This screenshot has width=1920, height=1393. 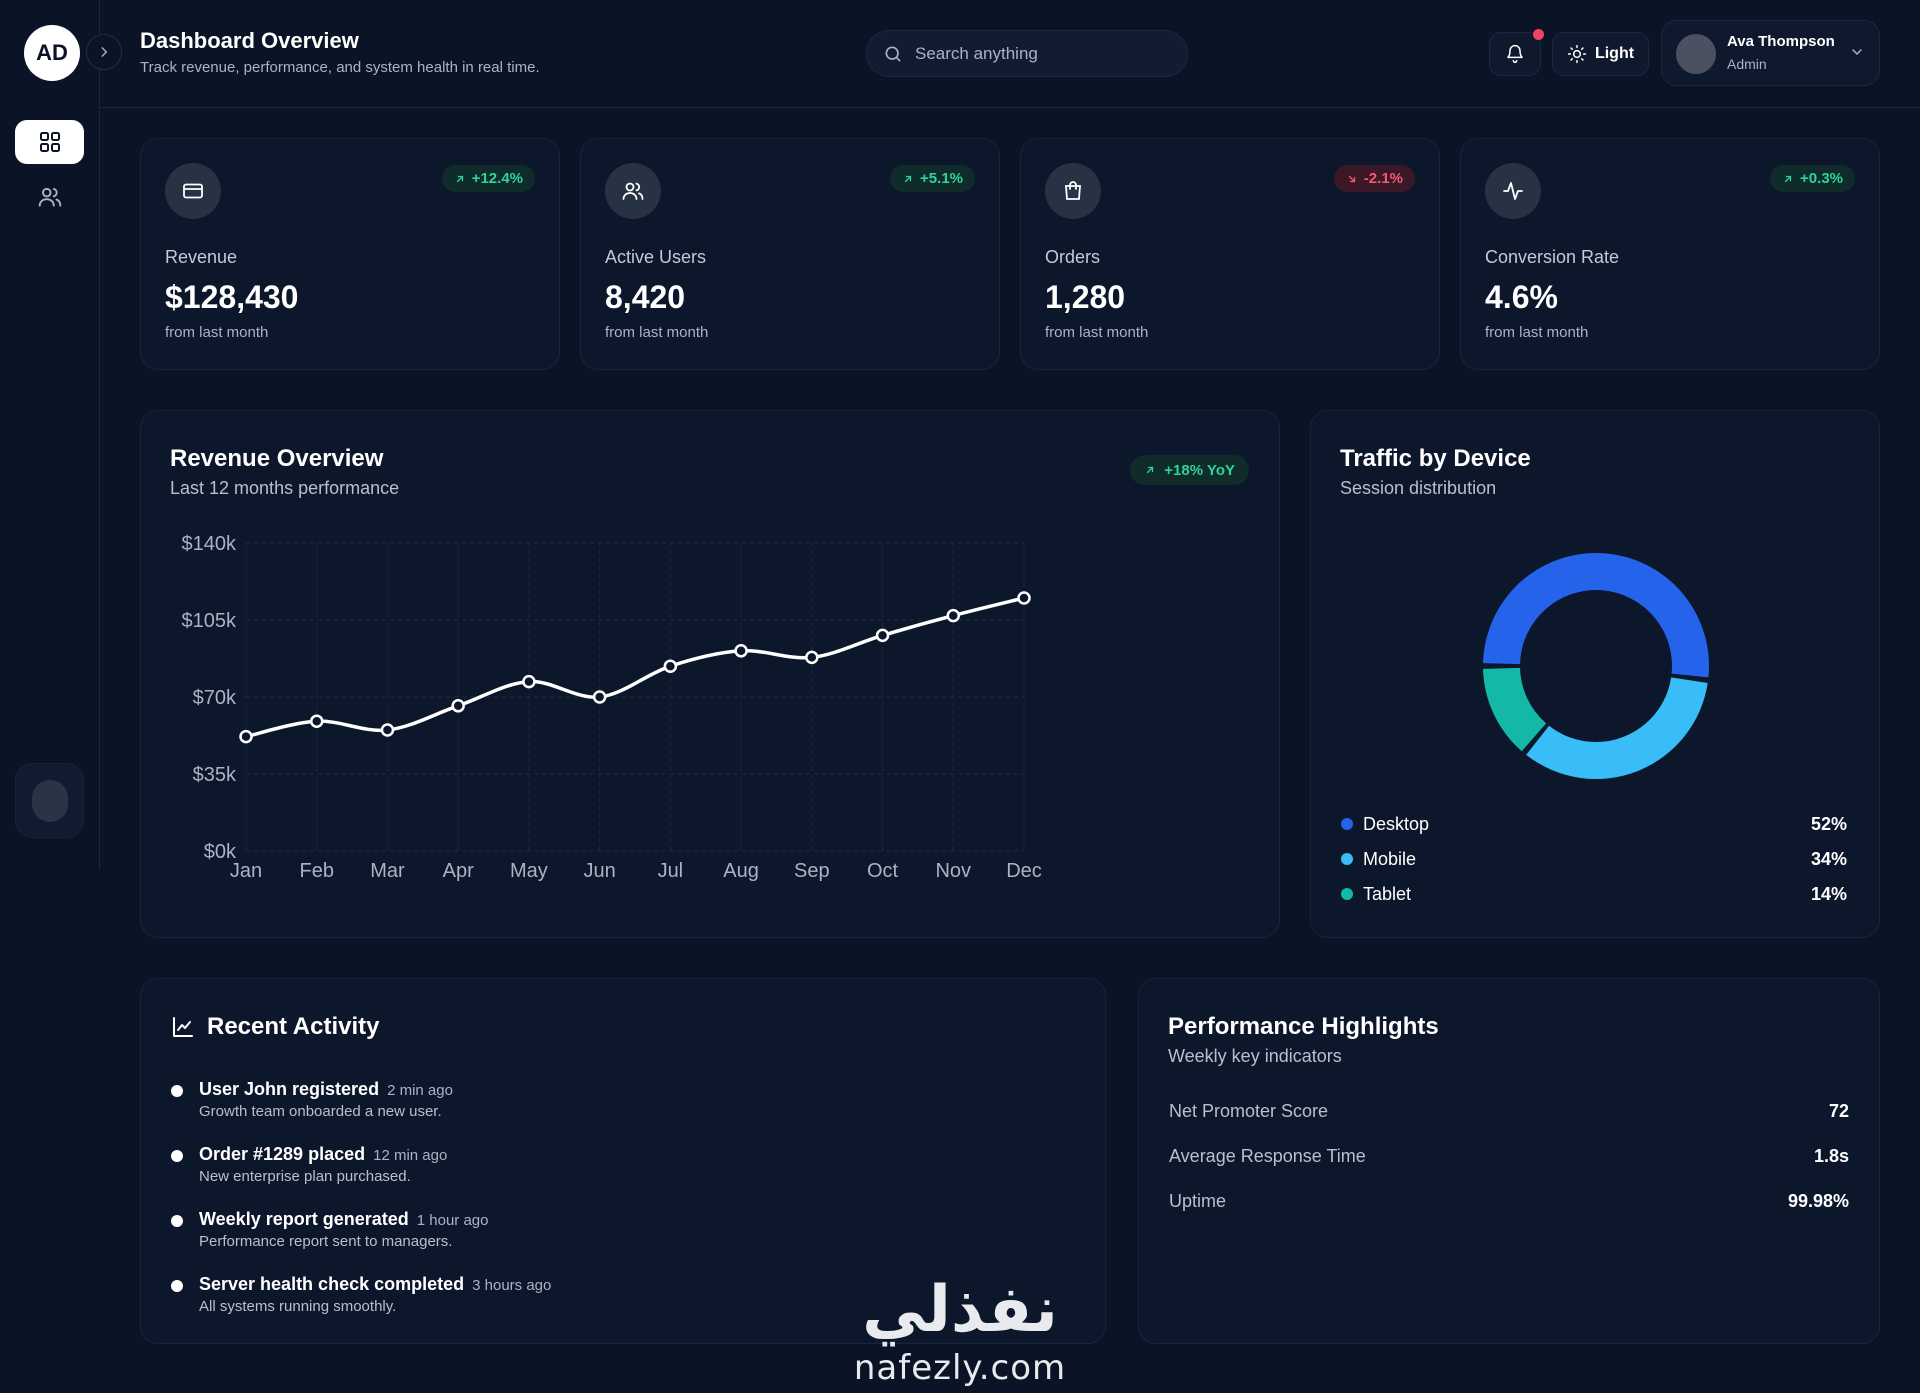 What do you see at coordinates (209, 621) in the screenshot?
I see `y-tick-label: $105k` at bounding box center [209, 621].